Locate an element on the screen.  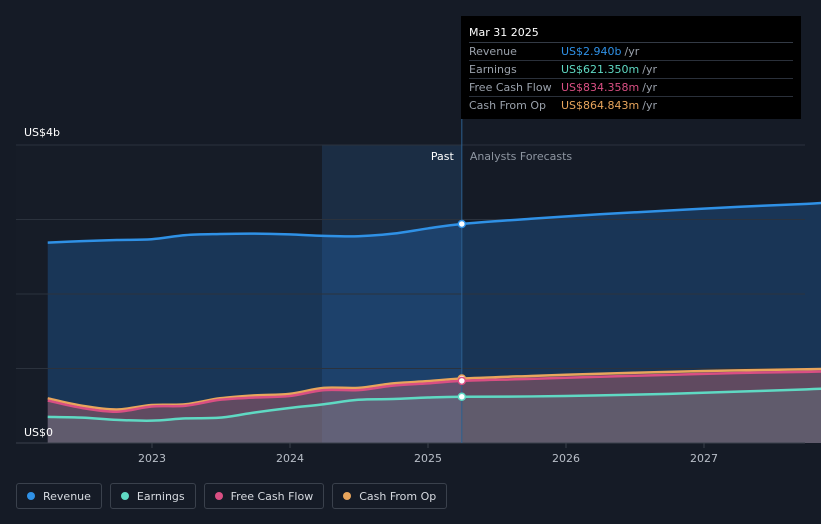
tooltip-row-earnings: Earnings US$621.350m/yr is located at coordinates (631, 70).